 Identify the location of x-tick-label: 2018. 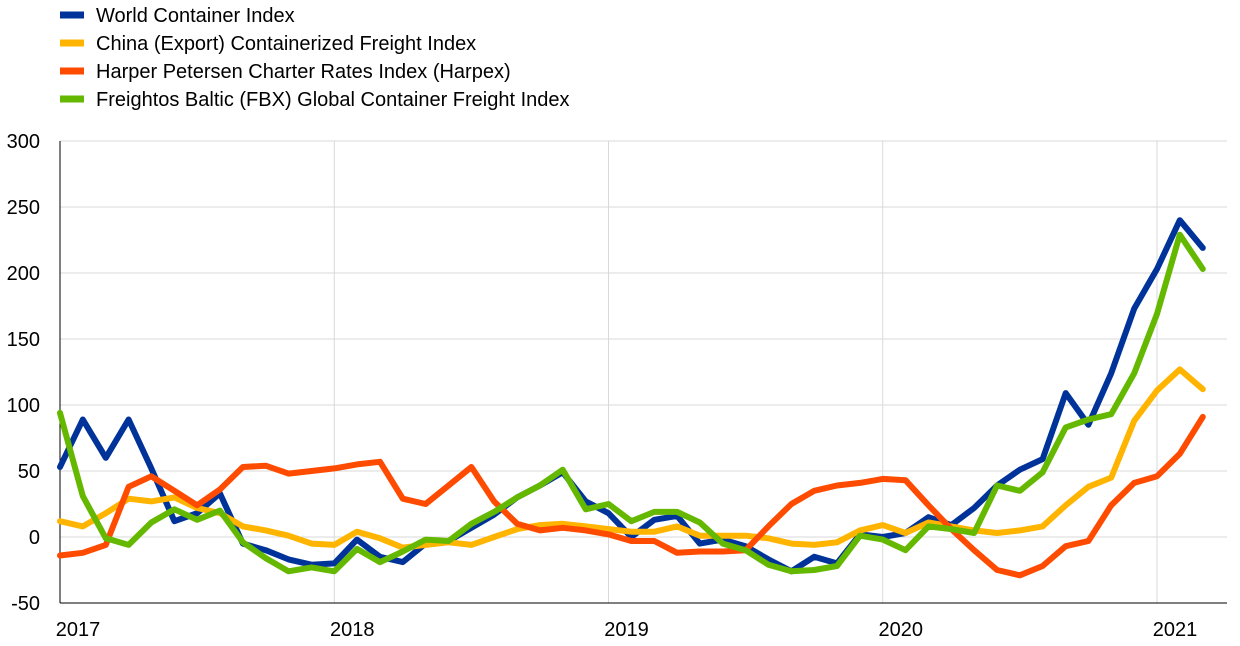
(352, 630).